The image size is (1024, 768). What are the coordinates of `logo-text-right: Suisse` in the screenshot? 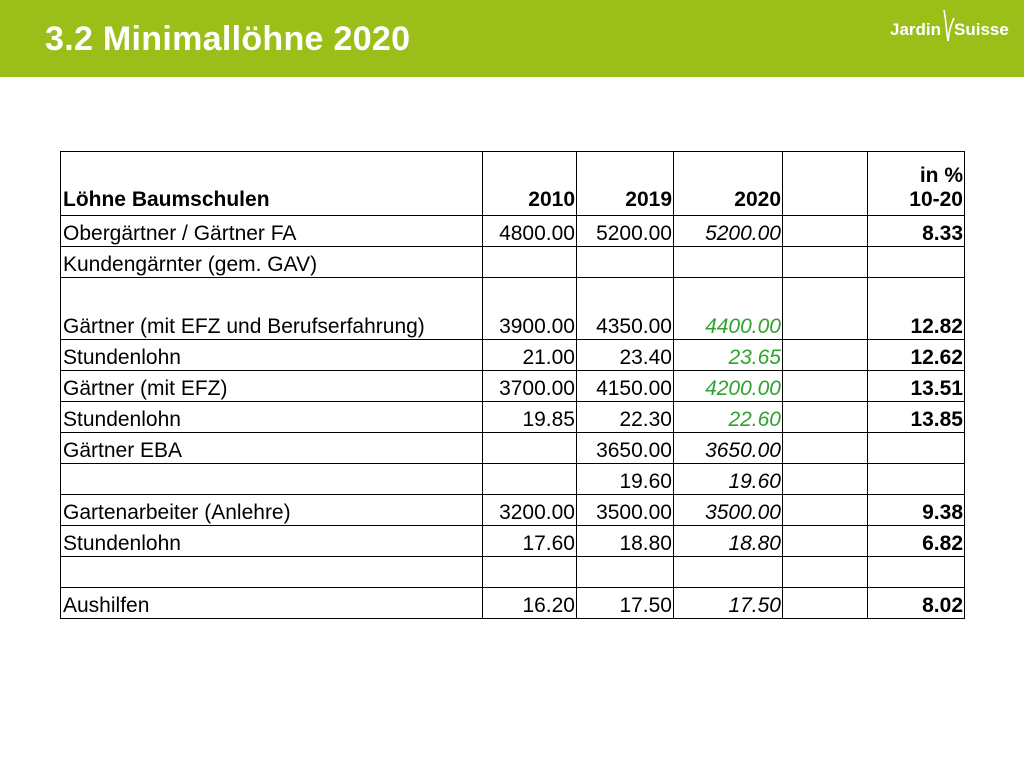 It's located at (981, 29).